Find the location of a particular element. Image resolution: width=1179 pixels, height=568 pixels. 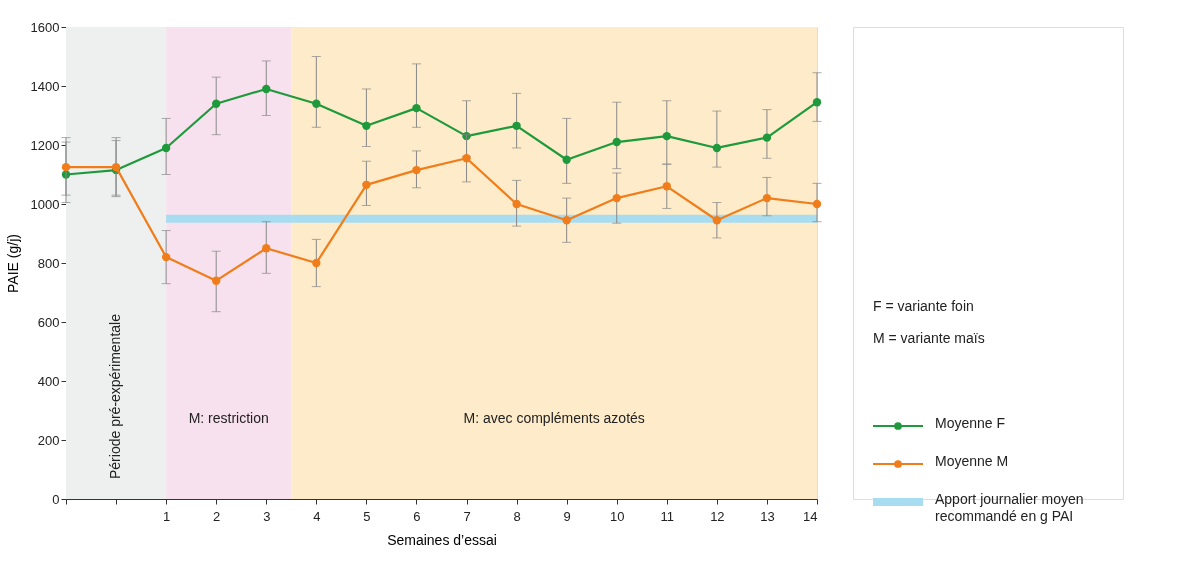

legend-label: Moyenne M is located at coordinates (972, 461).